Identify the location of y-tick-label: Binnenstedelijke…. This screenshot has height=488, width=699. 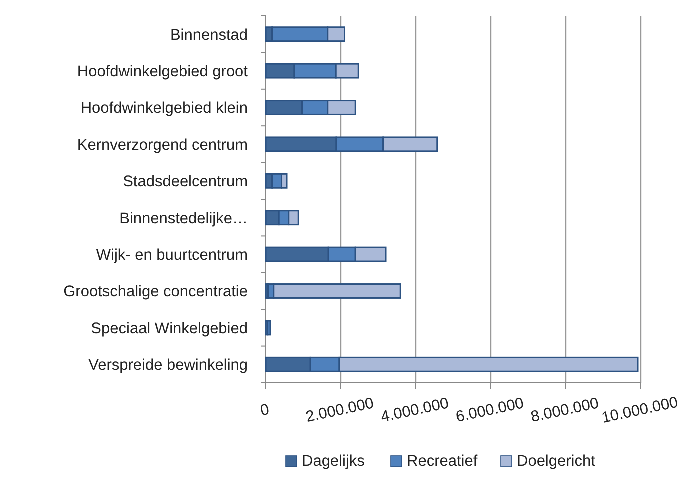
(184, 219).